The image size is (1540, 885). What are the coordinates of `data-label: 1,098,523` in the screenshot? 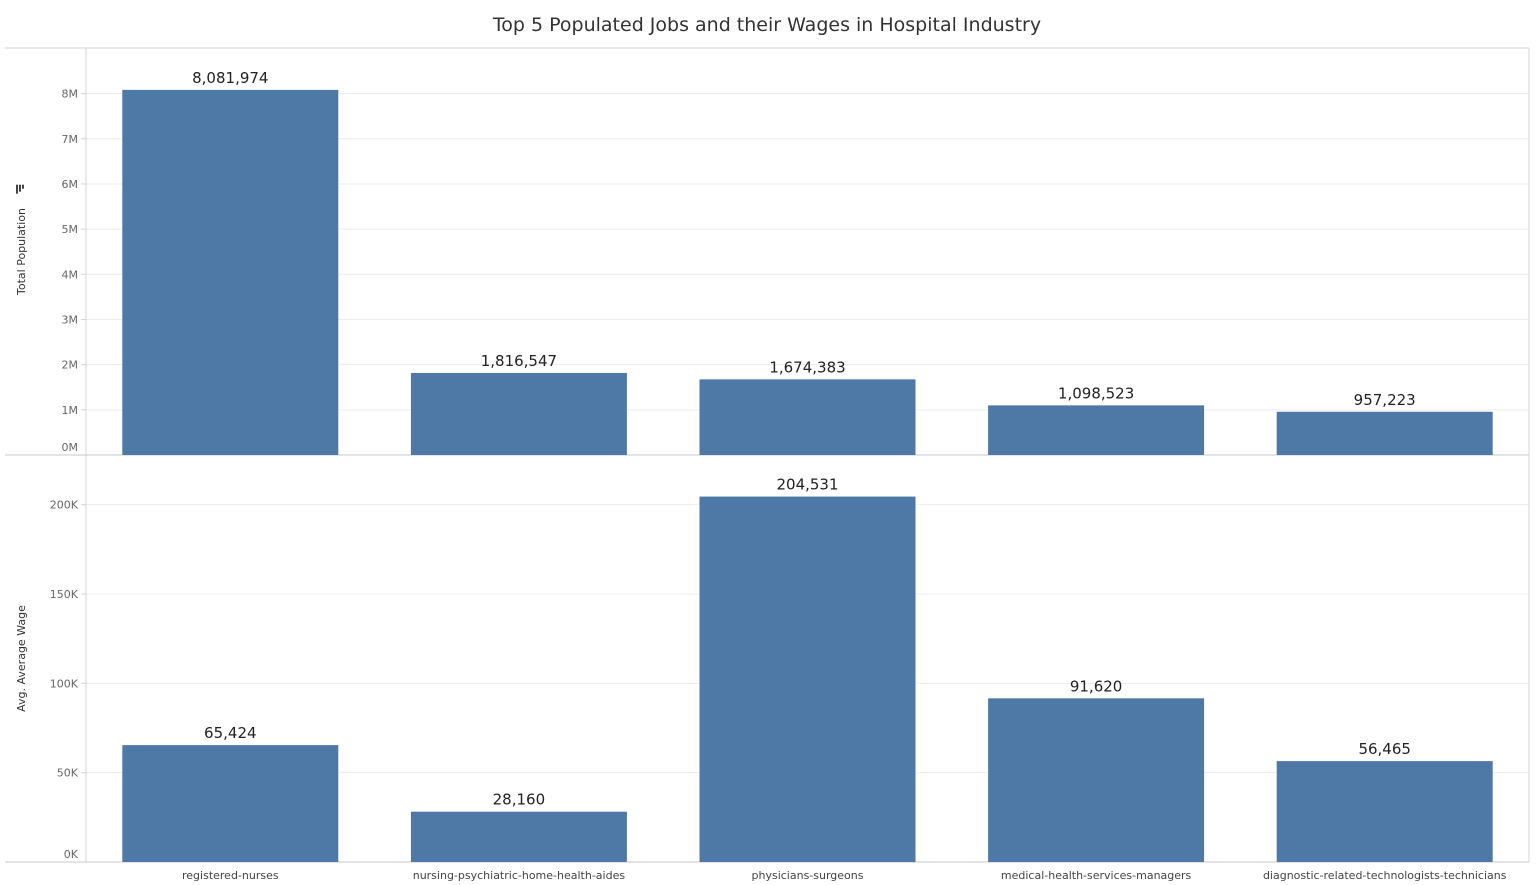 It's located at (1096, 393).